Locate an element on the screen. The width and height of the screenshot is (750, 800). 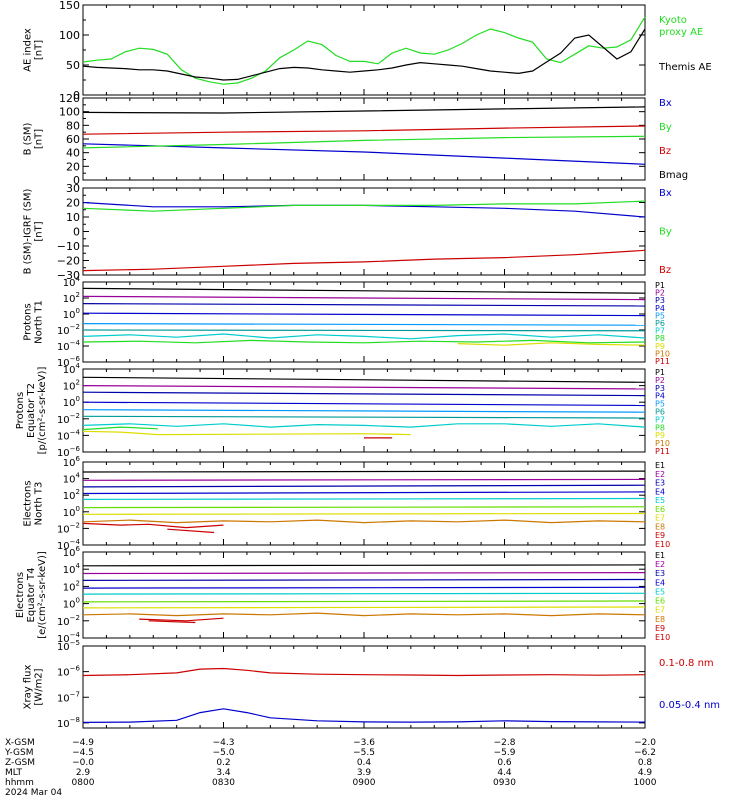
y-tick-label: 120 is located at coordinates (69, 98).